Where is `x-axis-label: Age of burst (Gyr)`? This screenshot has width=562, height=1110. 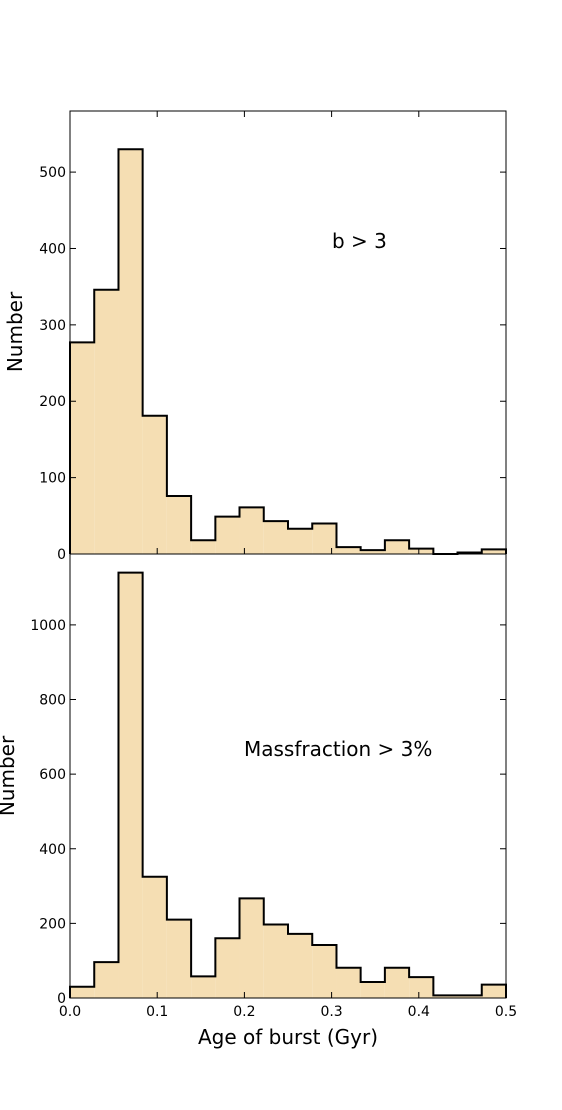
x-axis-label: Age of burst (Gyr) is located at coordinates (288, 1037).